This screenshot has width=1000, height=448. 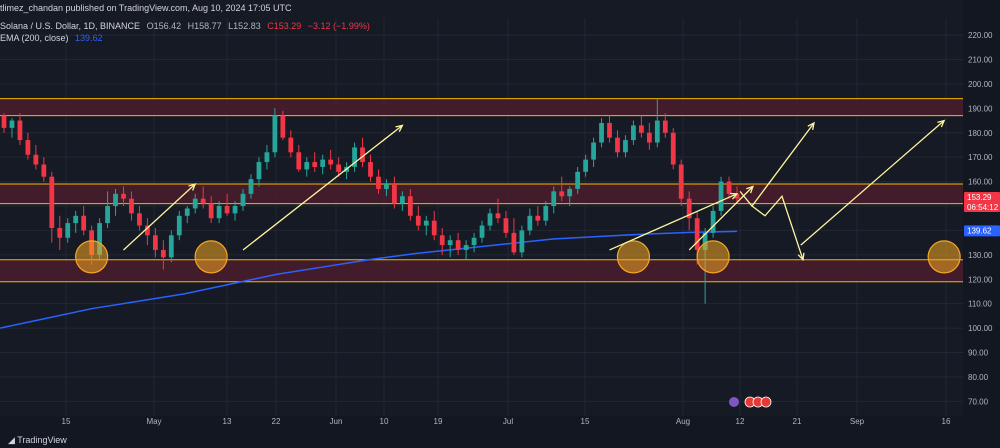 What do you see at coordinates (42, 440) in the screenshot?
I see `tradingview-brand: TradingView` at bounding box center [42, 440].